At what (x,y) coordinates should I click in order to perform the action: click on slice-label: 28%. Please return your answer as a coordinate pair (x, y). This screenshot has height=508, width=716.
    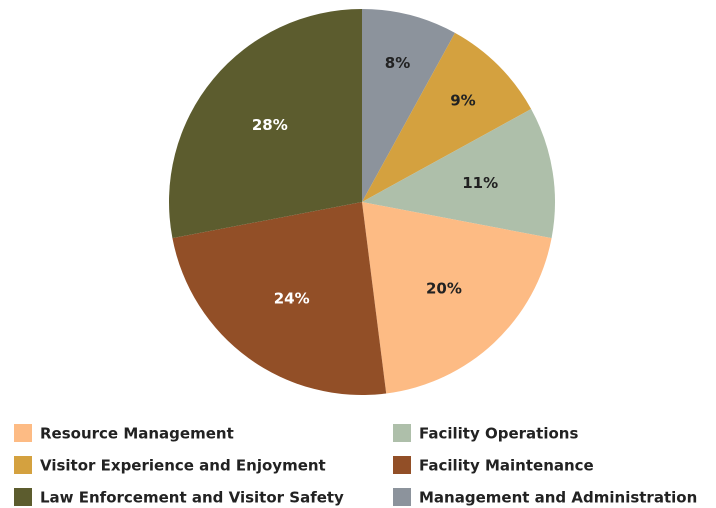
    Looking at the image, I should click on (270, 125).